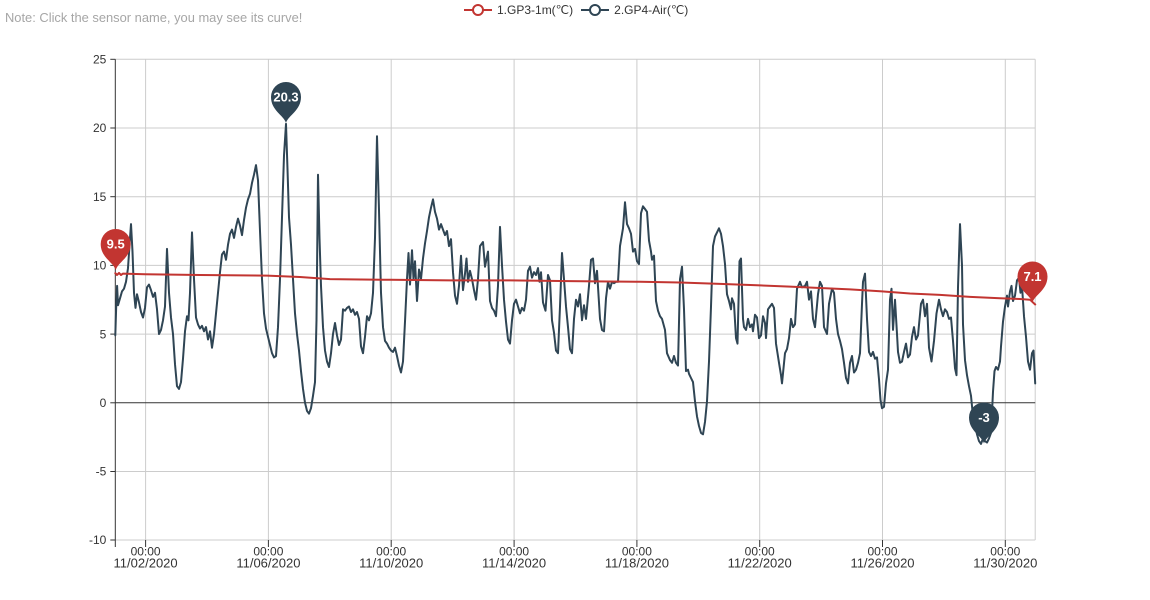 This screenshot has height=600, width=1150. Describe the element at coordinates (514, 563) in the screenshot. I see `svg-text: 11/14/2020` at that location.